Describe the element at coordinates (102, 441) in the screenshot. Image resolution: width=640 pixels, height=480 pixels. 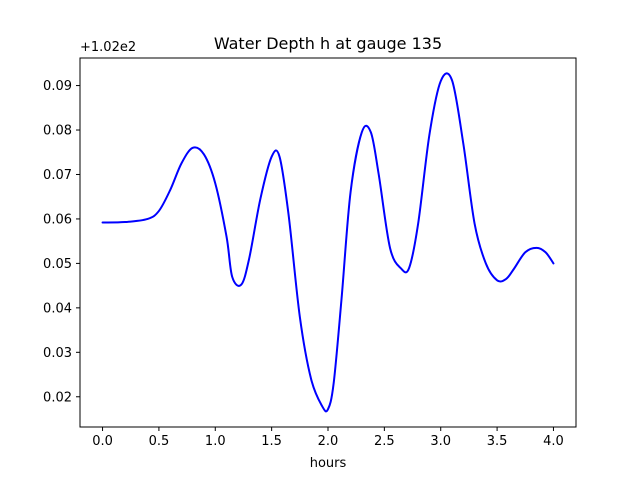
I see `x-tick-label: 0.0` at that location.